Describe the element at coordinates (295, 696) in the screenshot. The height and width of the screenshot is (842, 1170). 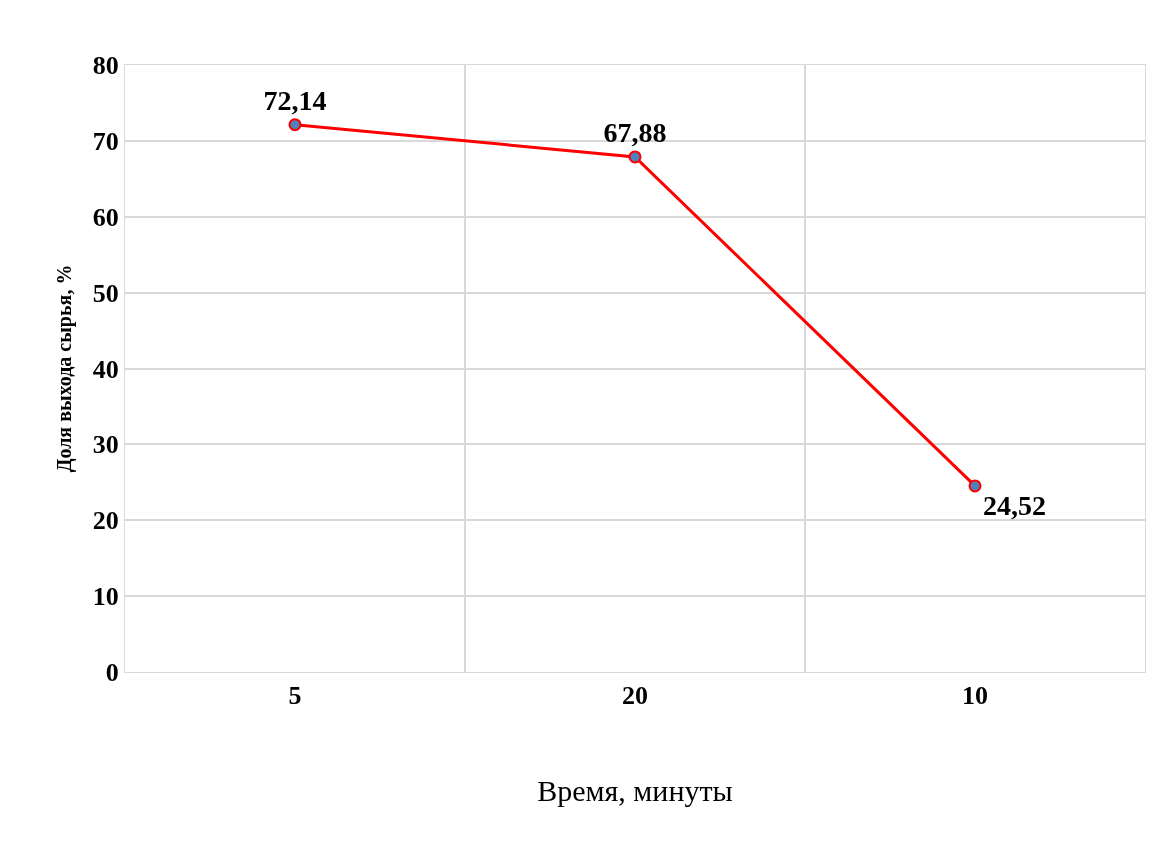
I see `x-tick-label: 5` at that location.